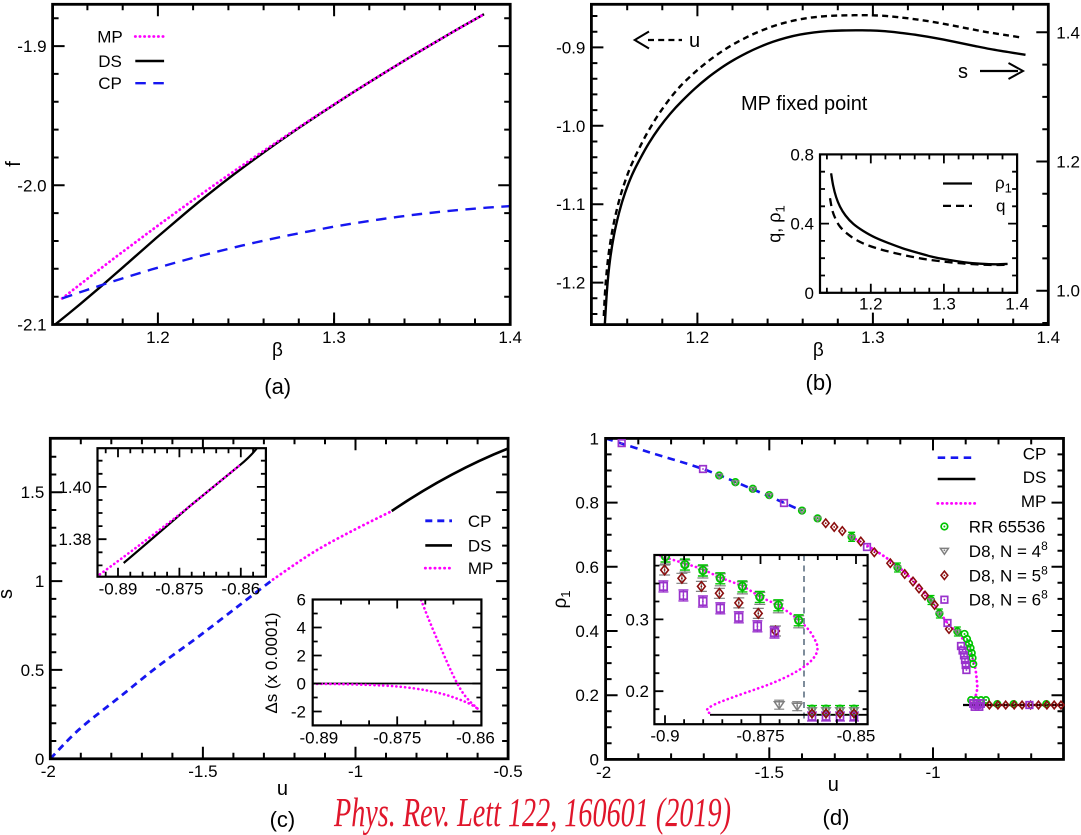 The width and height of the screenshot is (1081, 835). I want to click on svg-text: RR 65536, so click(1007, 527).